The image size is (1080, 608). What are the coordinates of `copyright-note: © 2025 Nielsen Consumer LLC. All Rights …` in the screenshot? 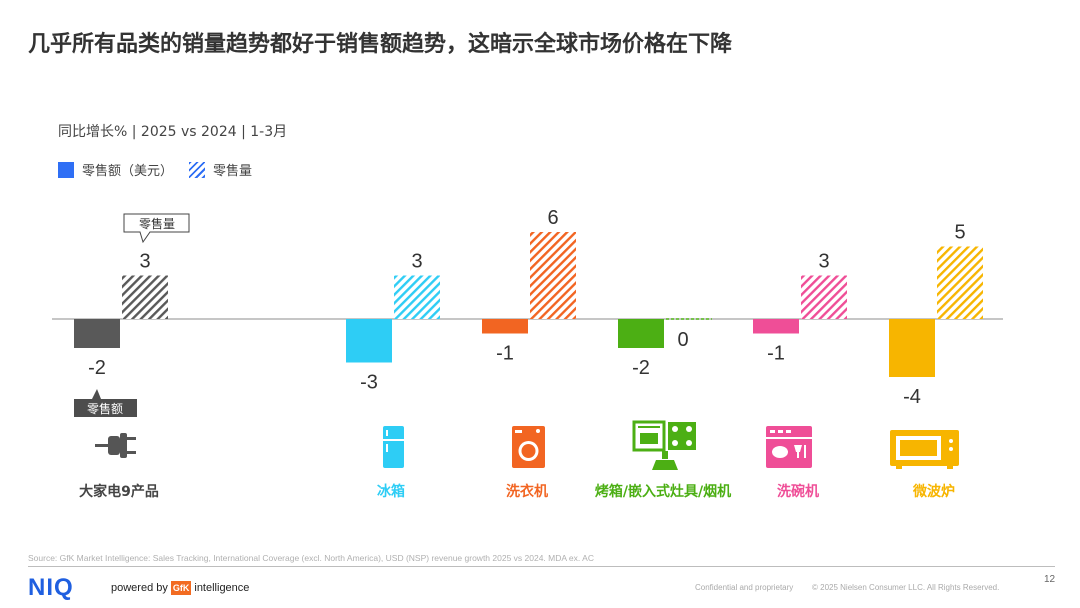 It's located at (906, 587).